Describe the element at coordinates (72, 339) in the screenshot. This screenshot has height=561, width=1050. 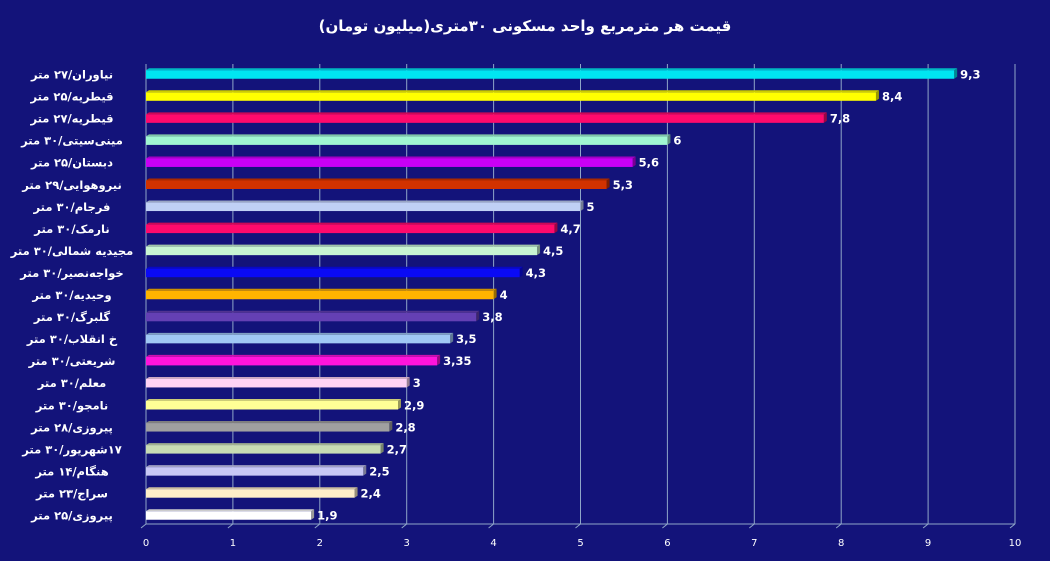
I see `category-label: خ انقلاب/۳۰ متر` at that location.